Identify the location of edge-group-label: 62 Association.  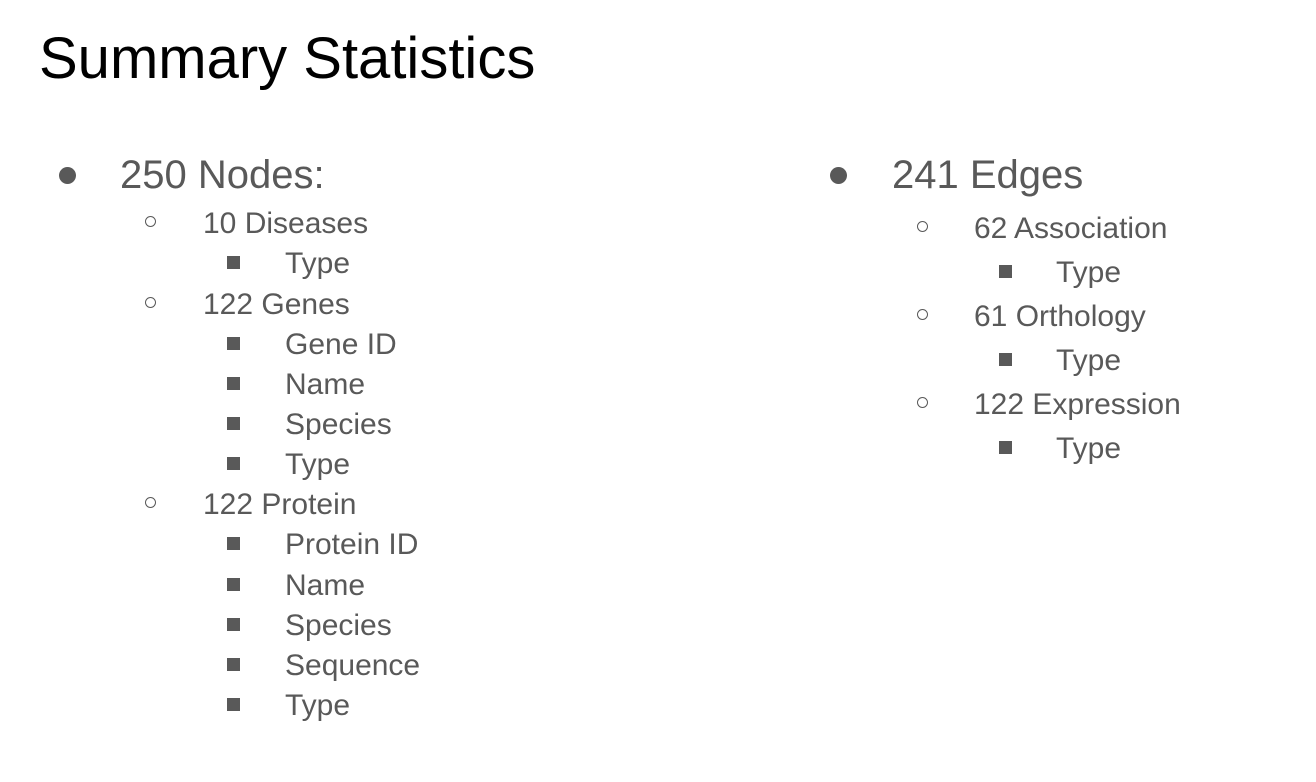
(1071, 228).